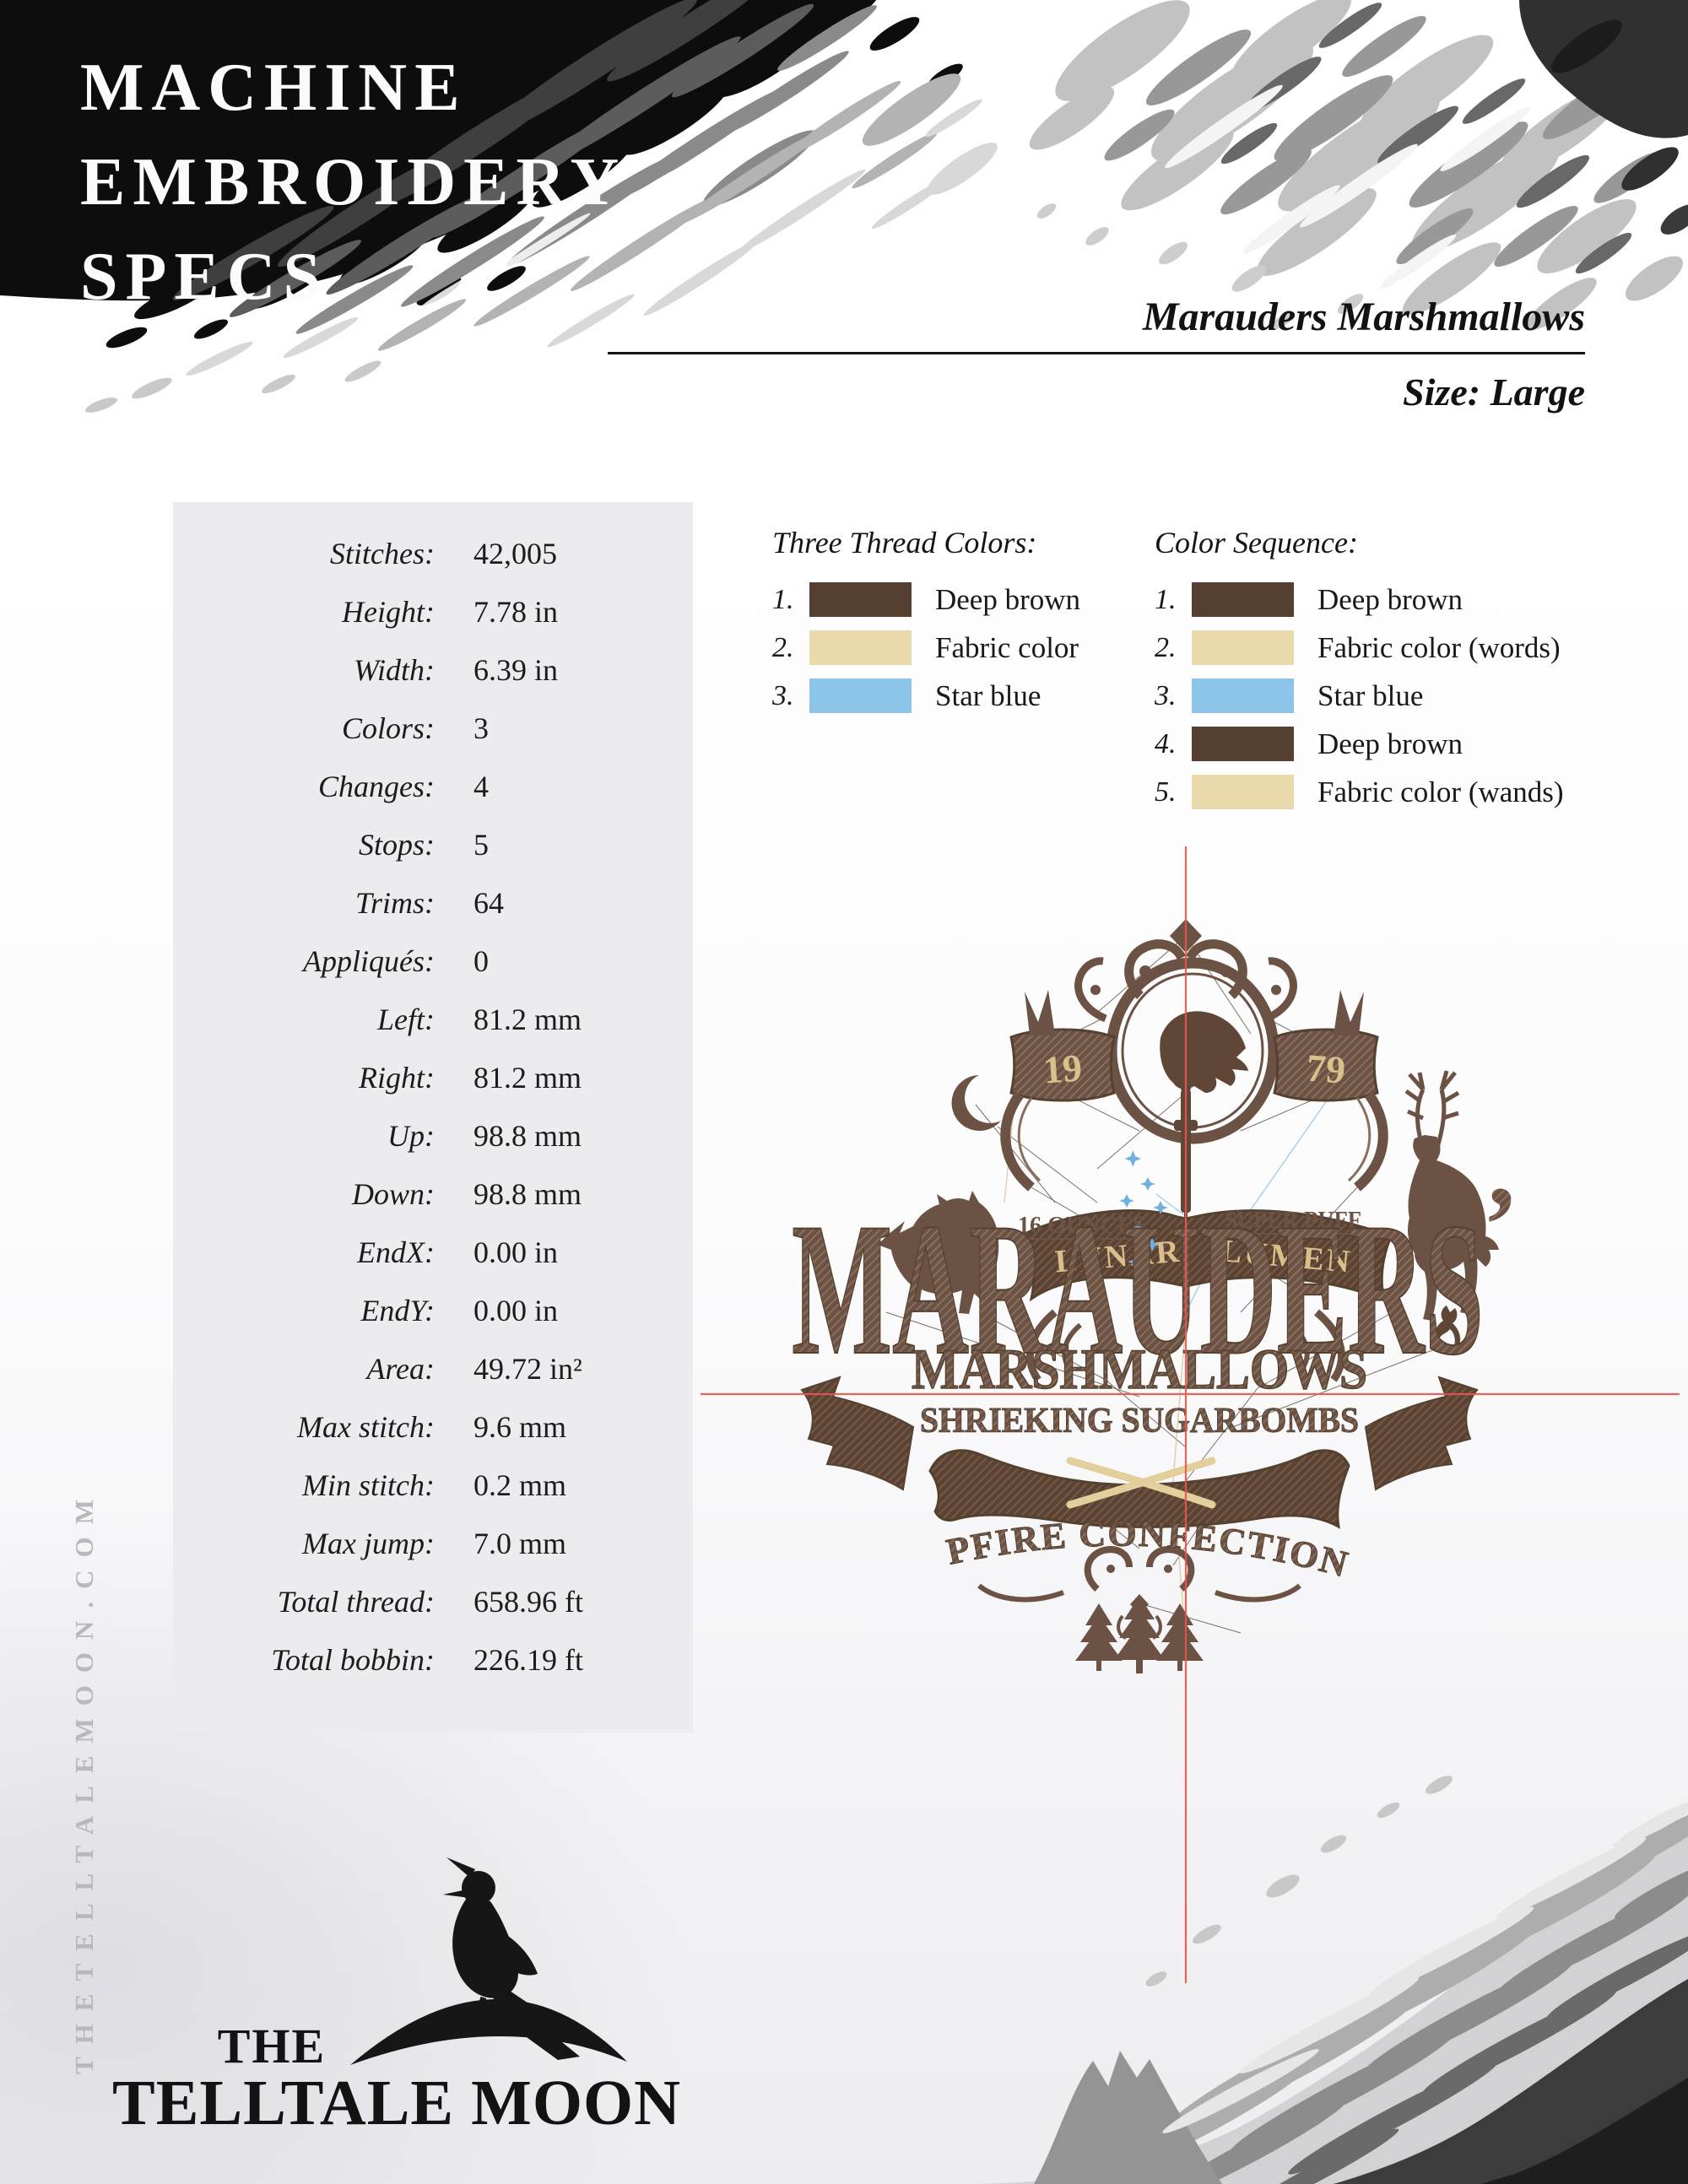 The height and width of the screenshot is (2184, 1688). I want to click on stats-row: EndY: 0.00 in, so click(433, 1322).